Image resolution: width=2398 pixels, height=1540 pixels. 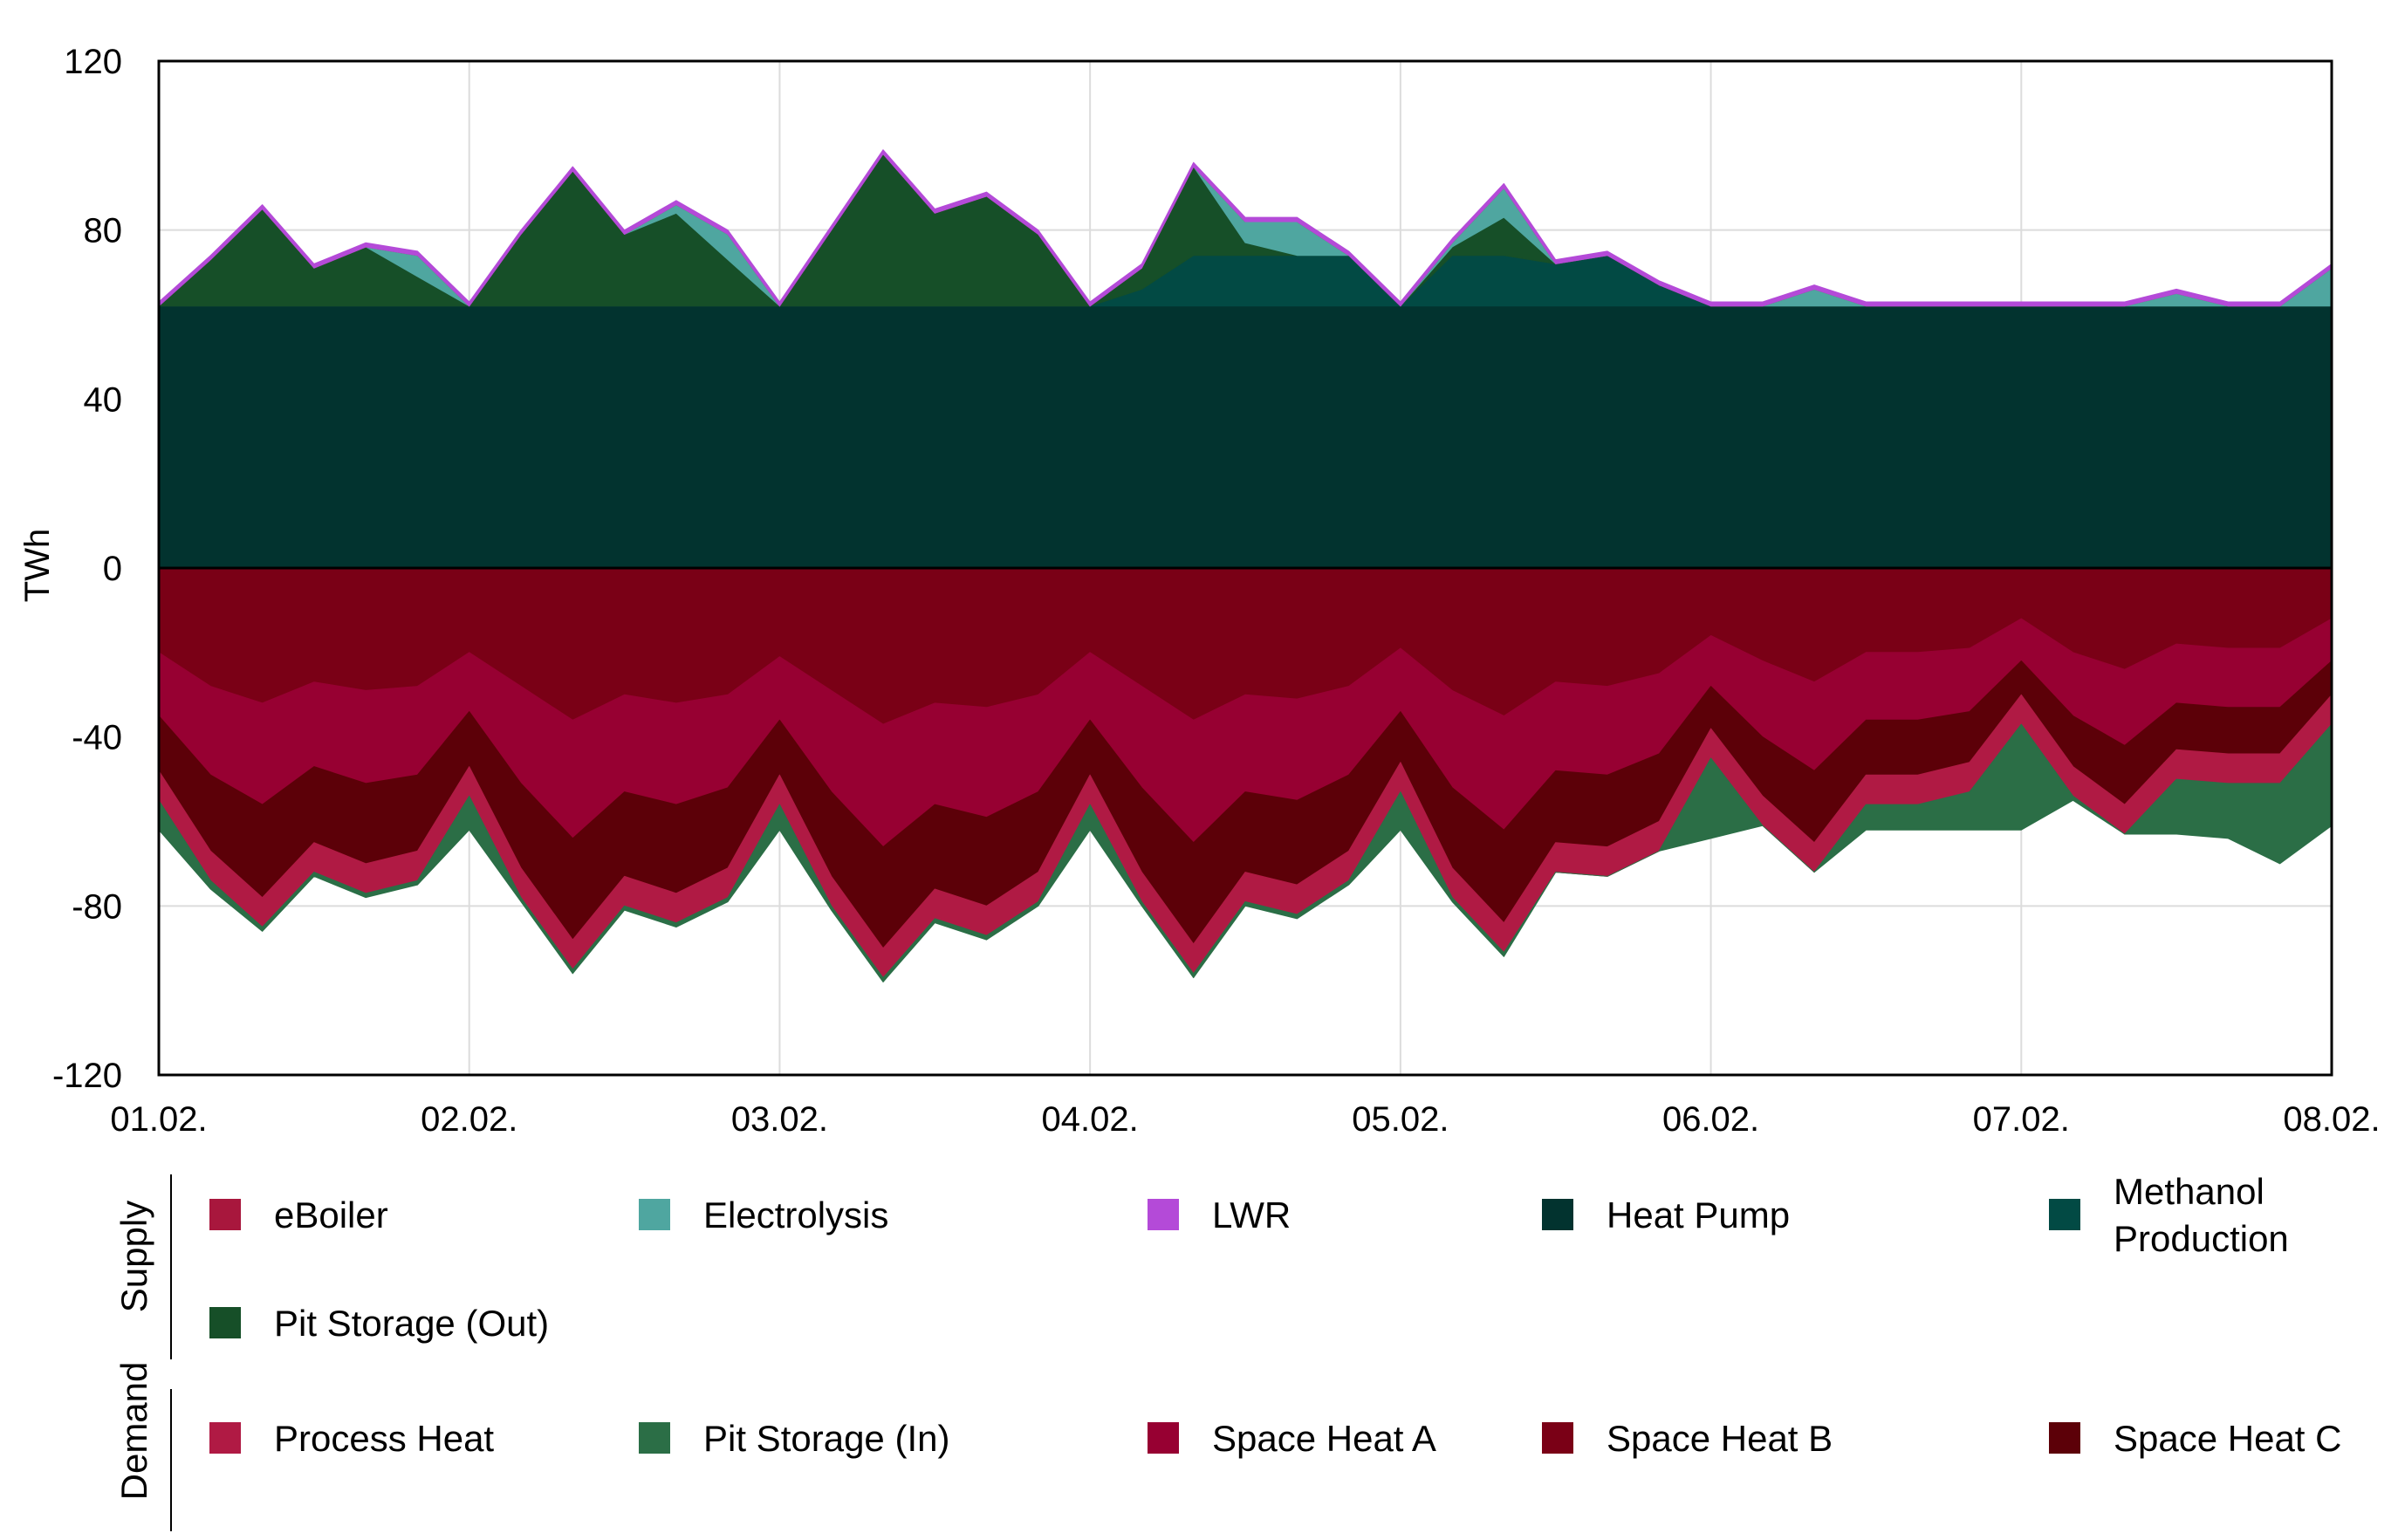 I want to click on x-tick-label: 03.02., so click(x=779, y=1119).